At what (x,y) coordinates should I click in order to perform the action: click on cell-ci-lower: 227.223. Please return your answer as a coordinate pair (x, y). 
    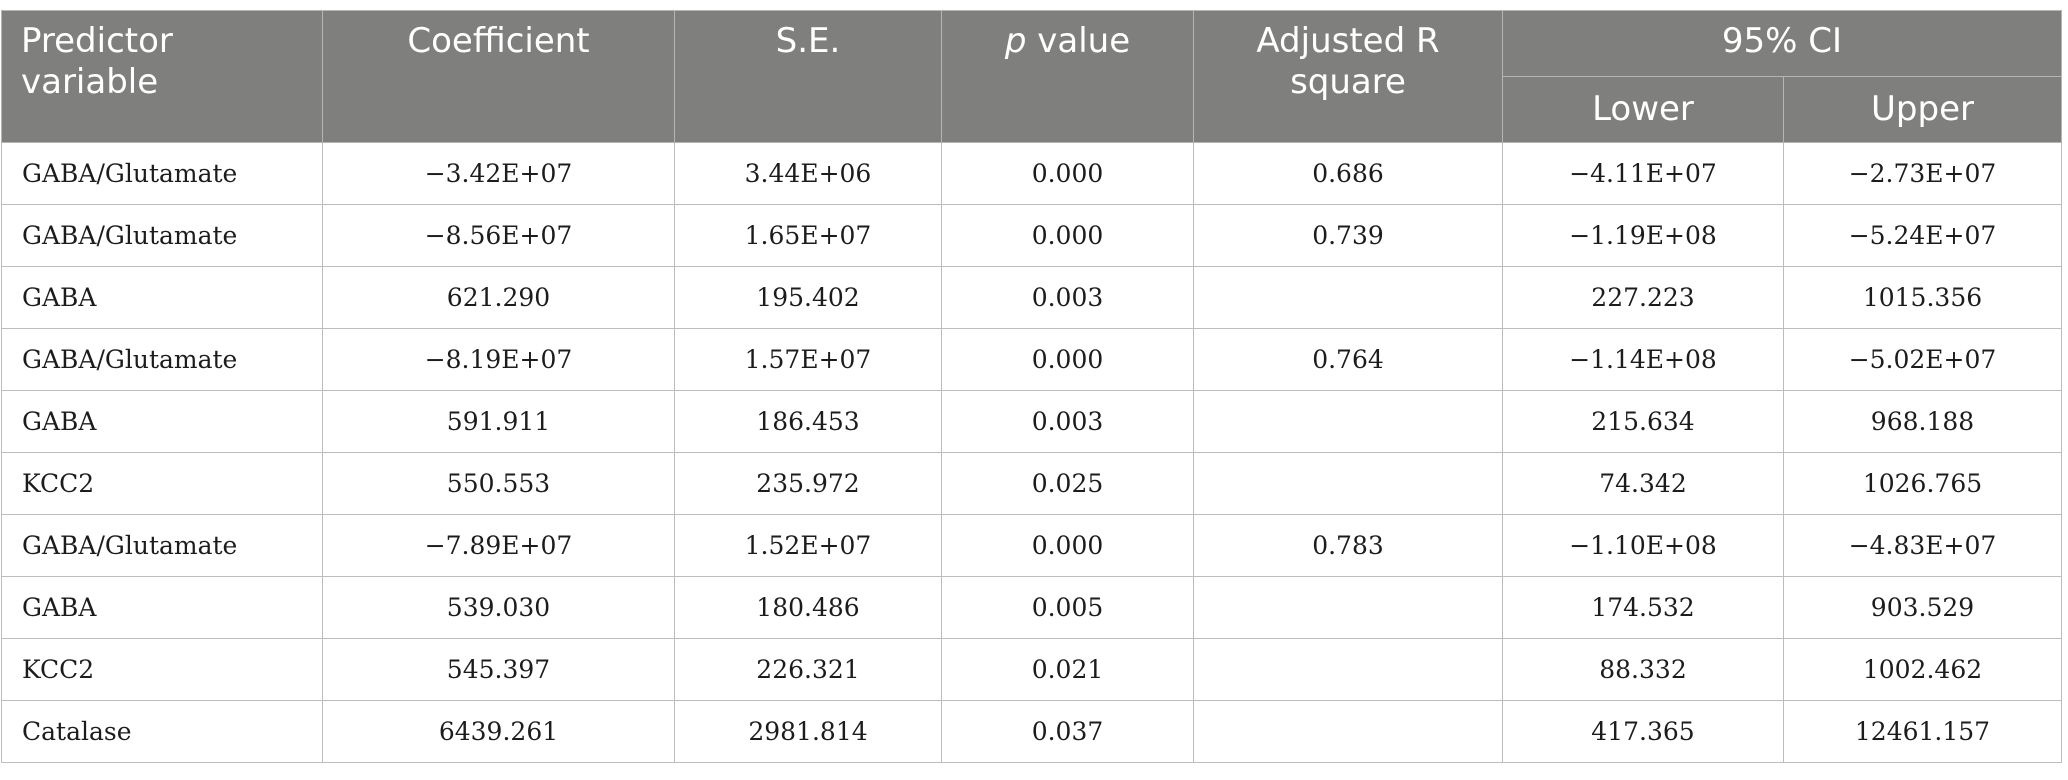
    Looking at the image, I should click on (1643, 297).